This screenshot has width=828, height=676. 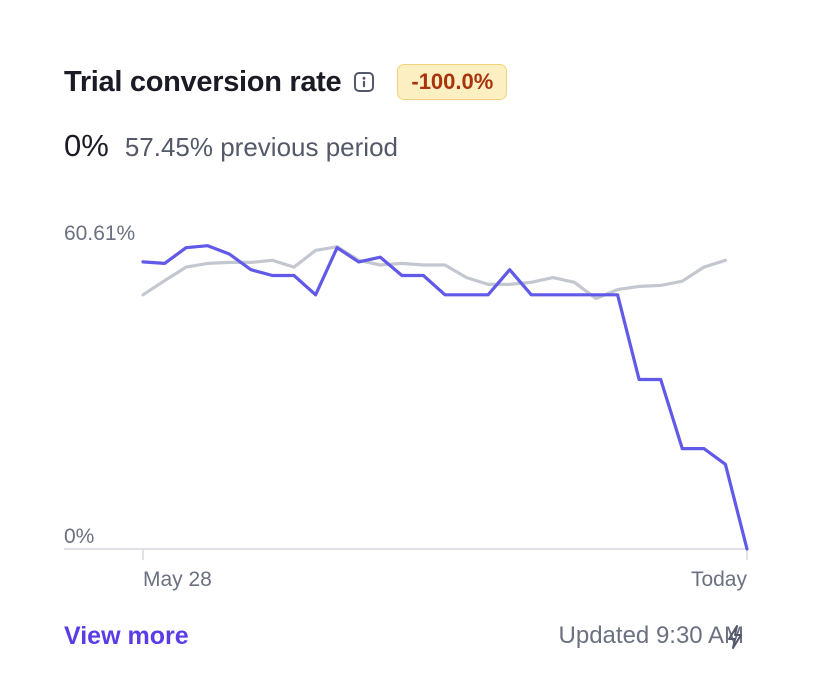 What do you see at coordinates (79, 536) in the screenshot?
I see `y-tick-label-min: 0%` at bounding box center [79, 536].